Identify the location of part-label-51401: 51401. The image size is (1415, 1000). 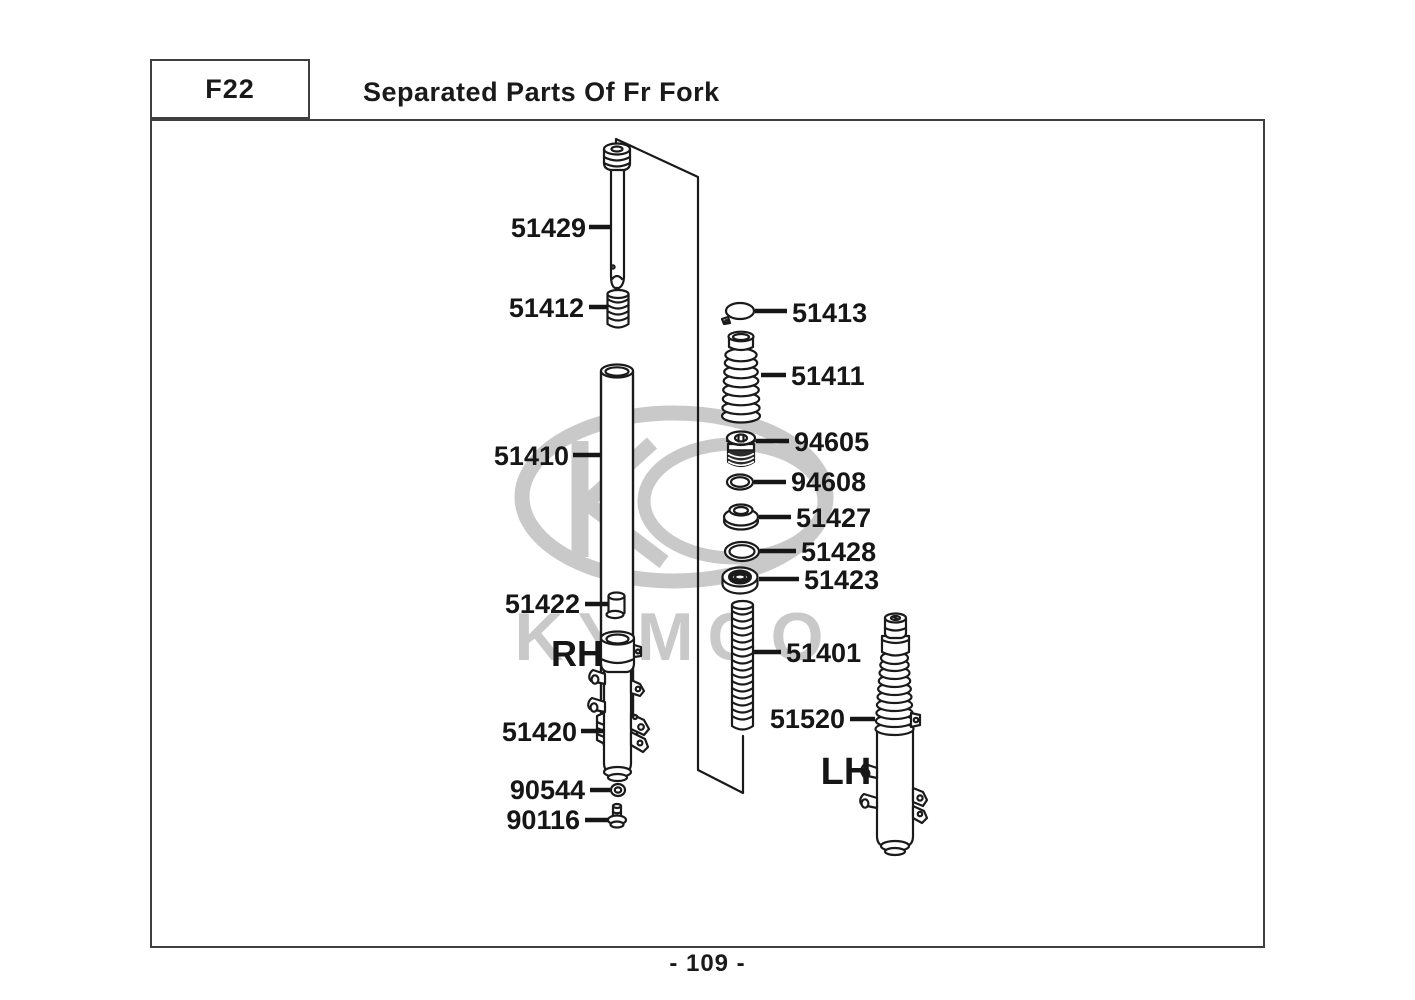
(823, 653).